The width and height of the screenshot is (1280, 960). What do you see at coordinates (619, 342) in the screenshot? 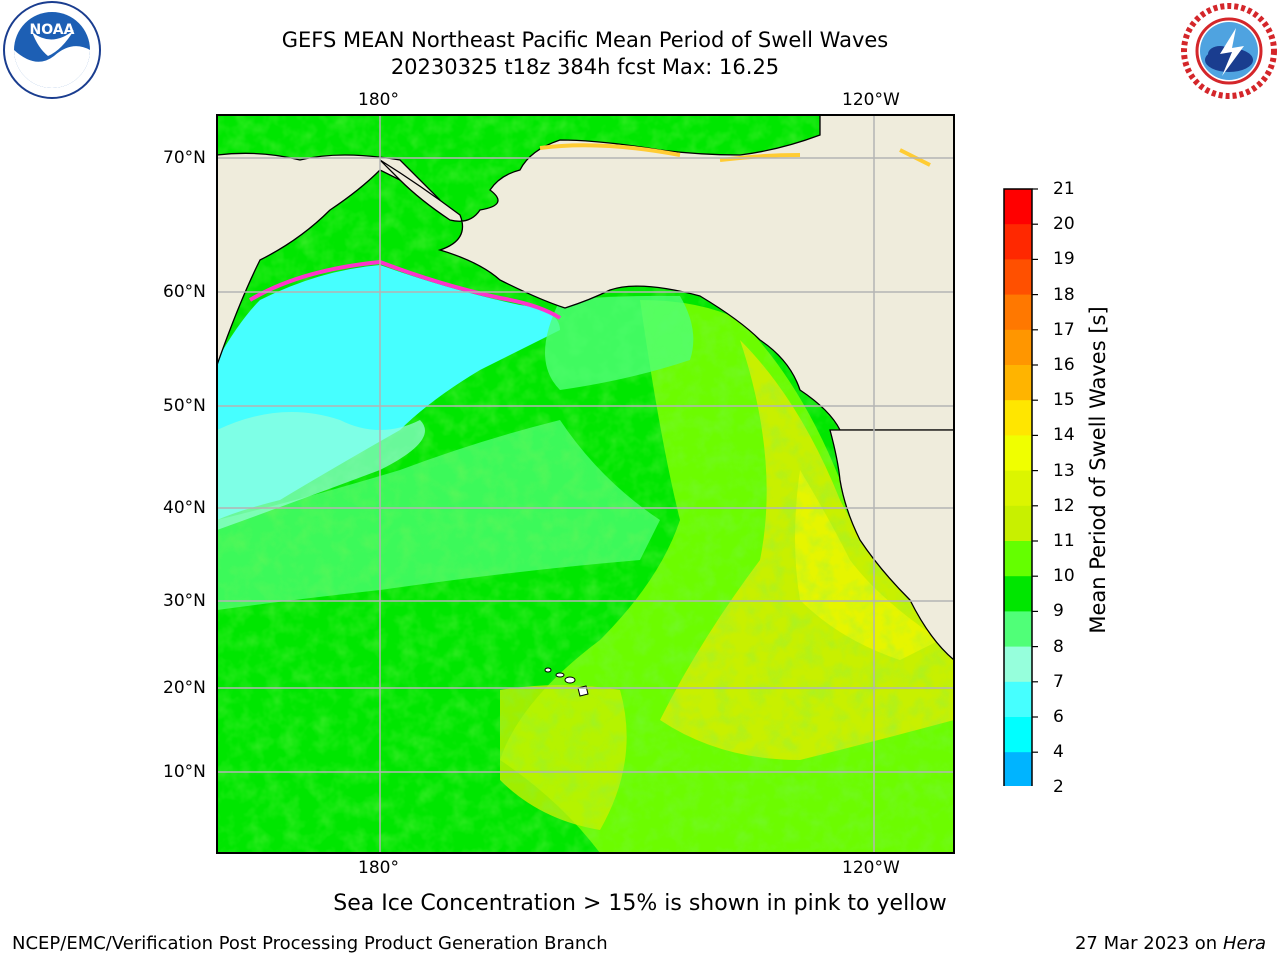
I see `swell-zone-gulf` at bounding box center [619, 342].